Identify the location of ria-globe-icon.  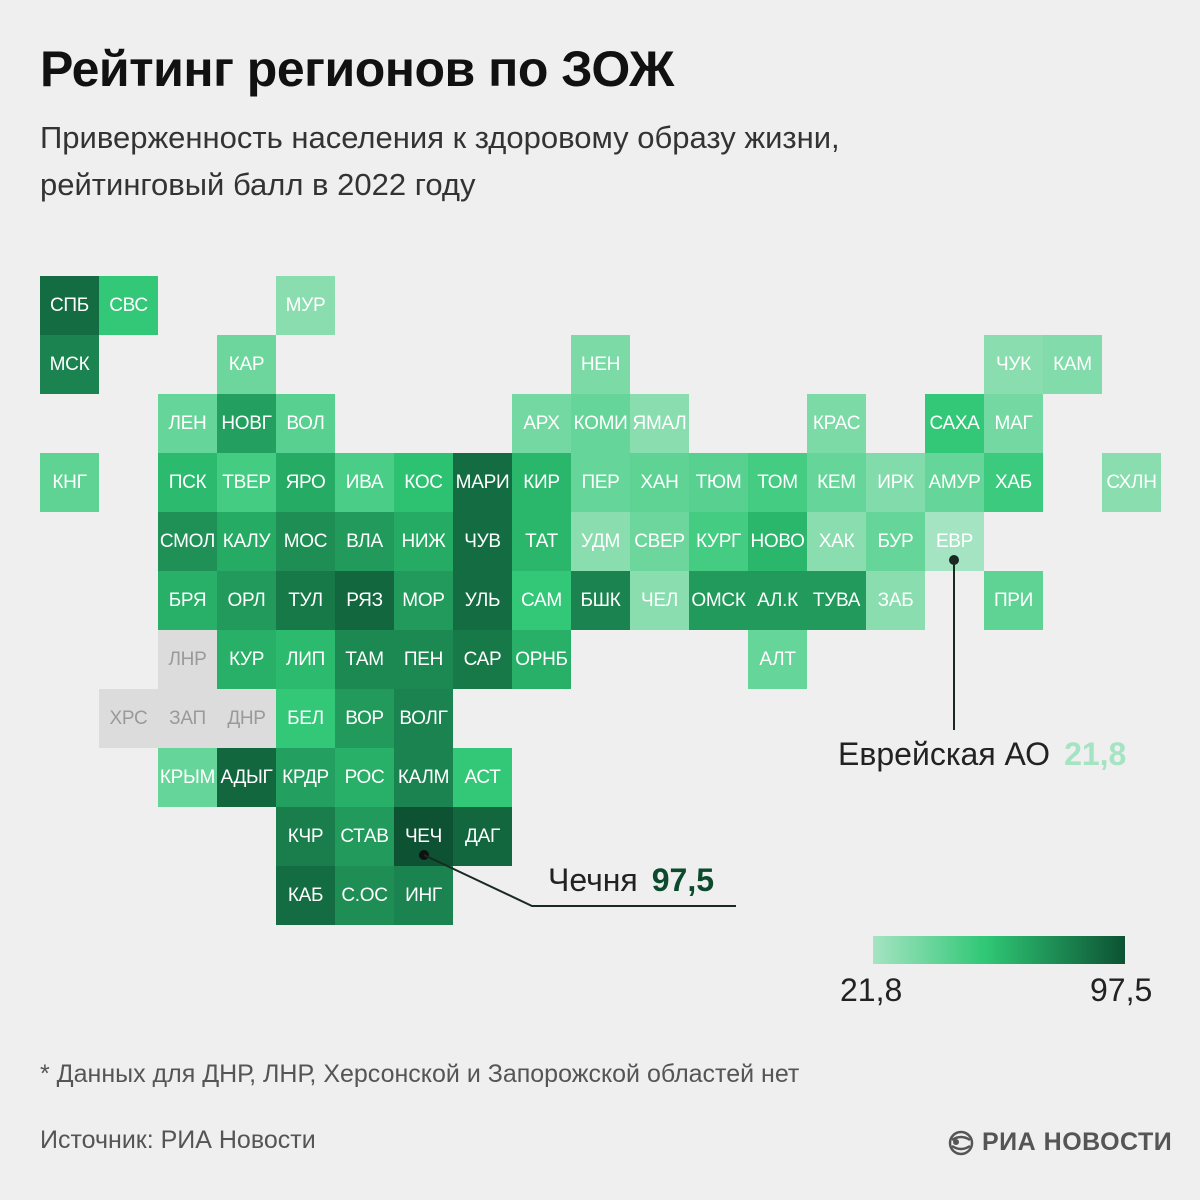
(961, 1142).